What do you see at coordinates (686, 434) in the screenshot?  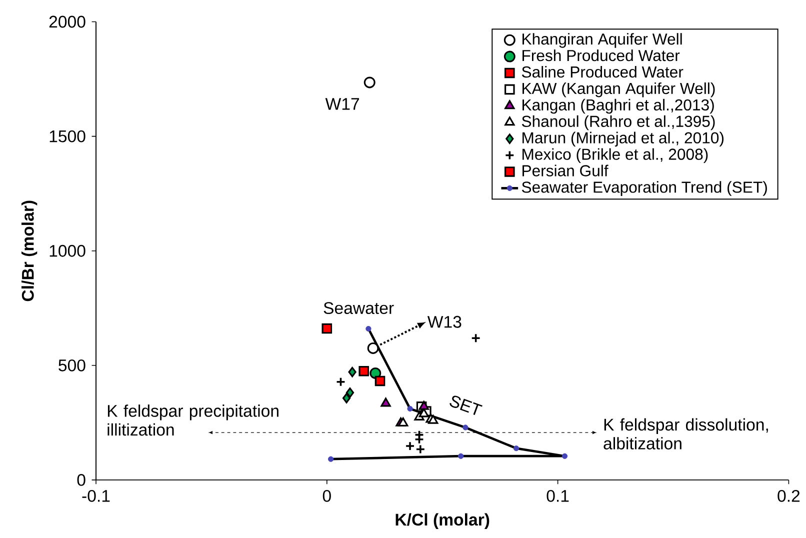 I see `annotation: K feldspar dissolution, albitization` at bounding box center [686, 434].